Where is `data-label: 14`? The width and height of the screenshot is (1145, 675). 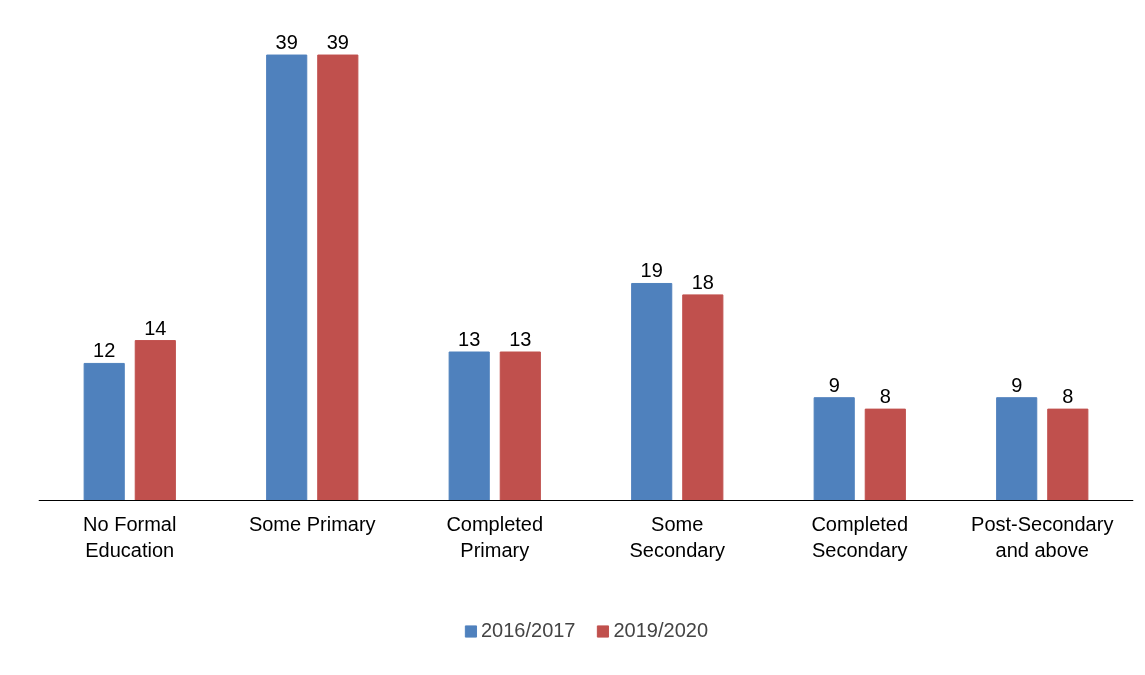 data-label: 14 is located at coordinates (155, 327).